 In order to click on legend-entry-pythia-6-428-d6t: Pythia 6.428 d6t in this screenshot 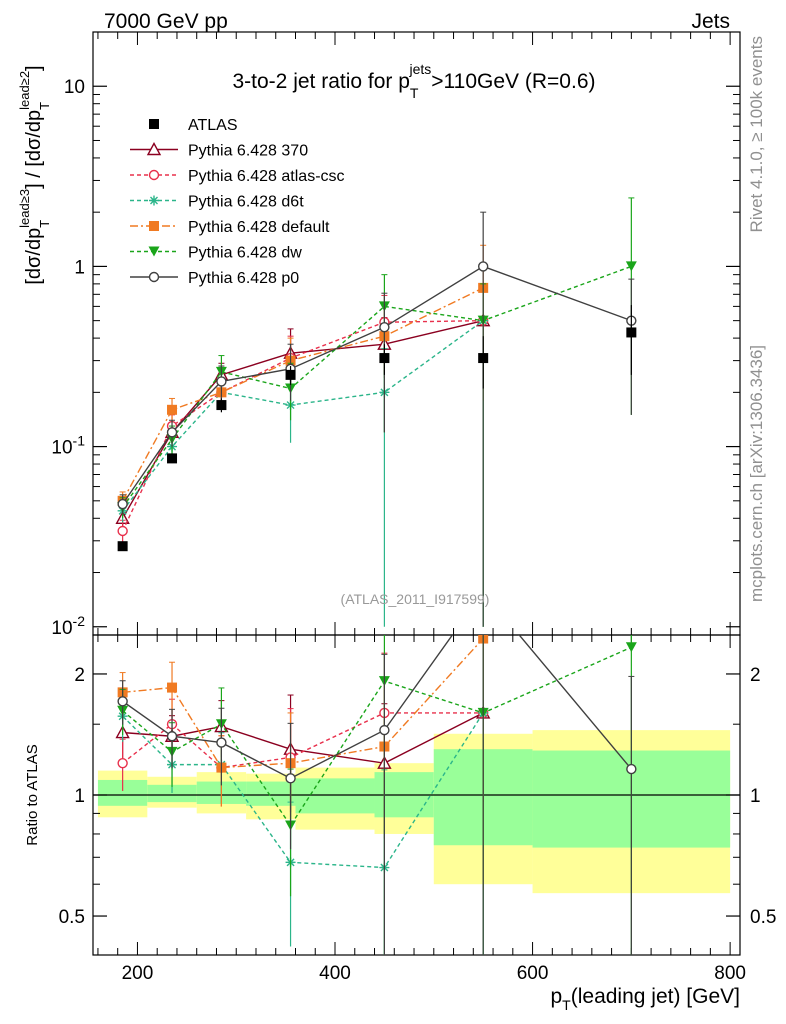, I will do `click(217, 202)`.